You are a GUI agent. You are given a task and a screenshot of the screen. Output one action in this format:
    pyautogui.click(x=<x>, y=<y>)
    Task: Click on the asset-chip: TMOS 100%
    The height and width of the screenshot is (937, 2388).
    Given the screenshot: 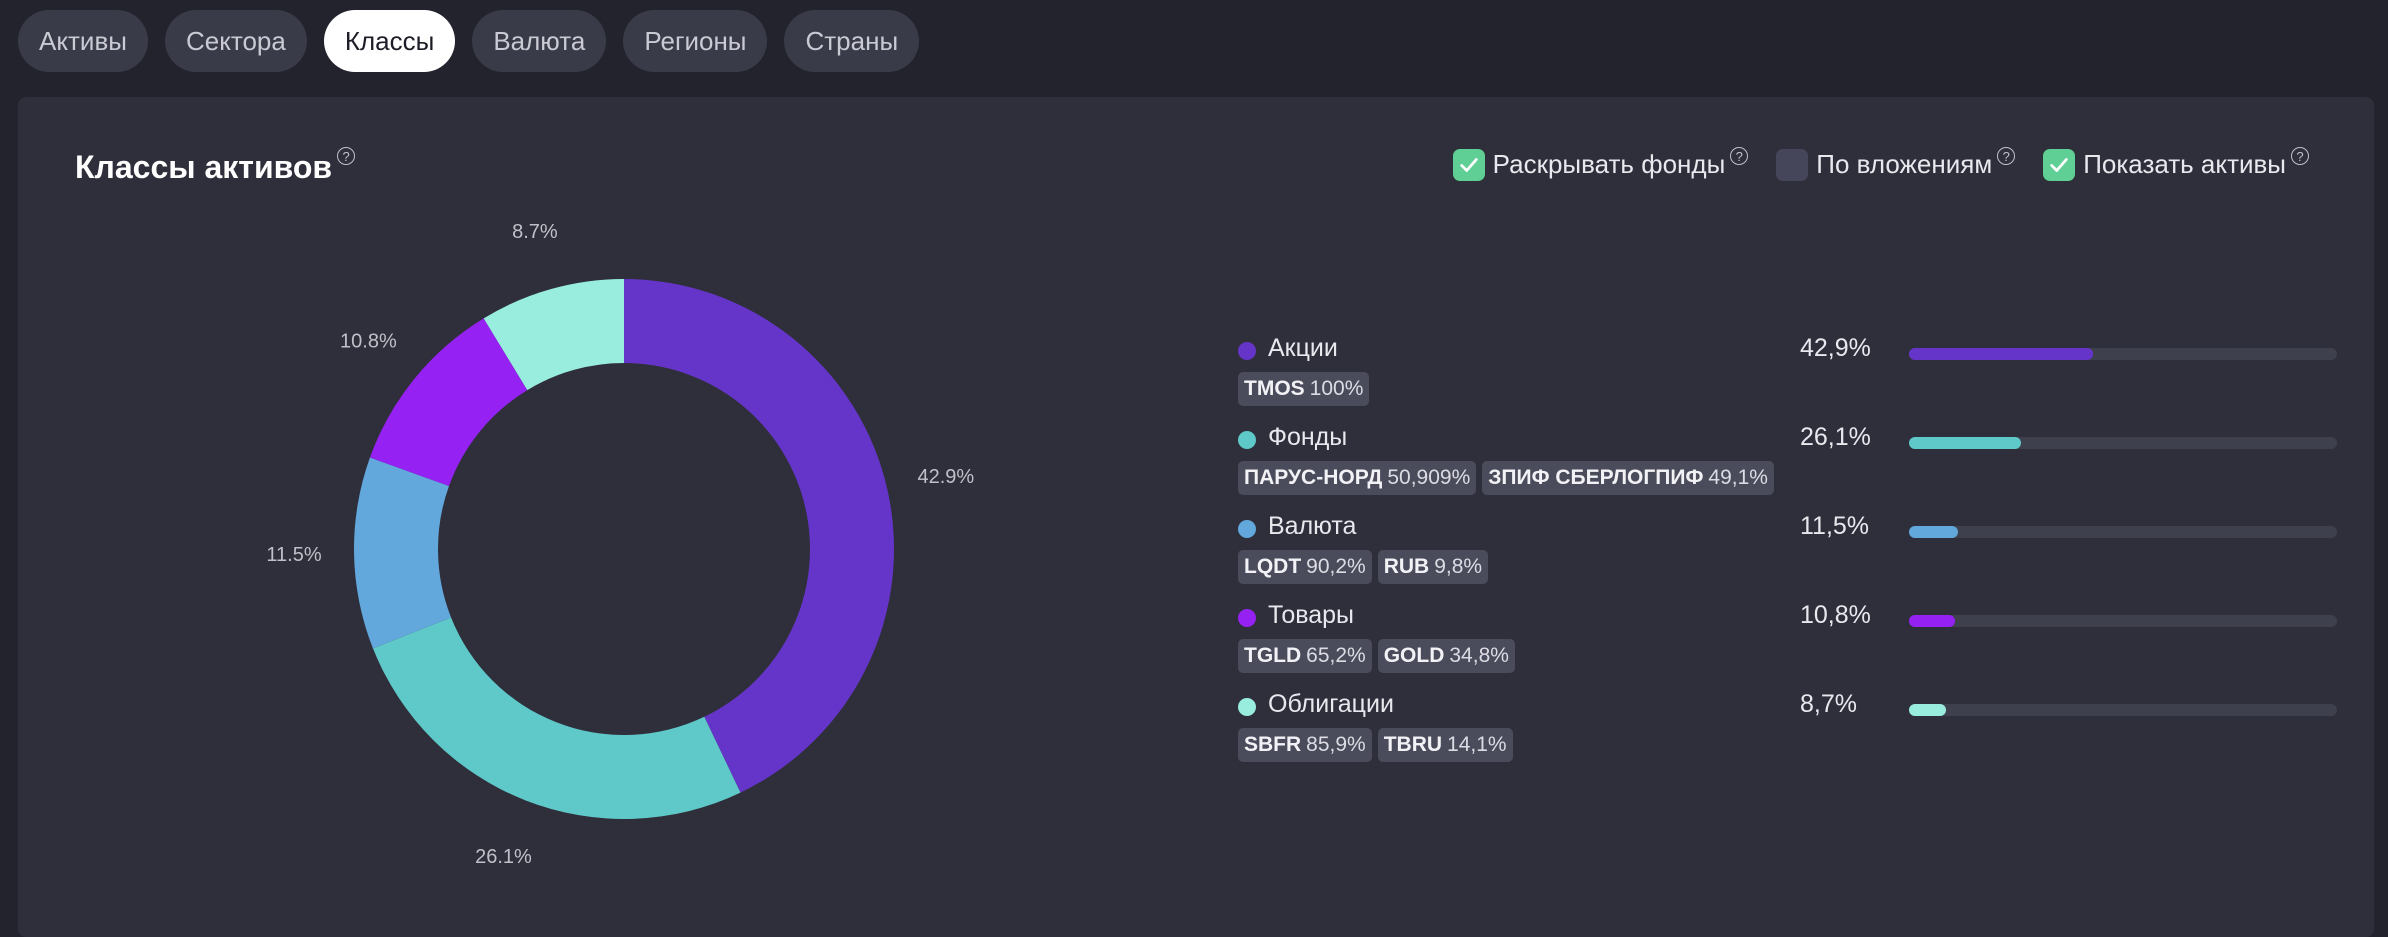 What is the action you would take?
    pyautogui.click(x=1304, y=389)
    